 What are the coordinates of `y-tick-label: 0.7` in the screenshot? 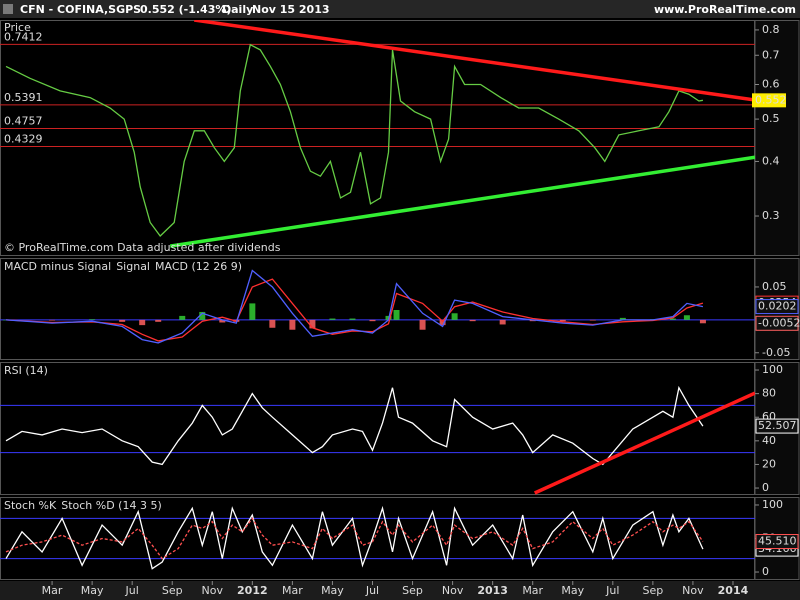 It's located at (771, 54).